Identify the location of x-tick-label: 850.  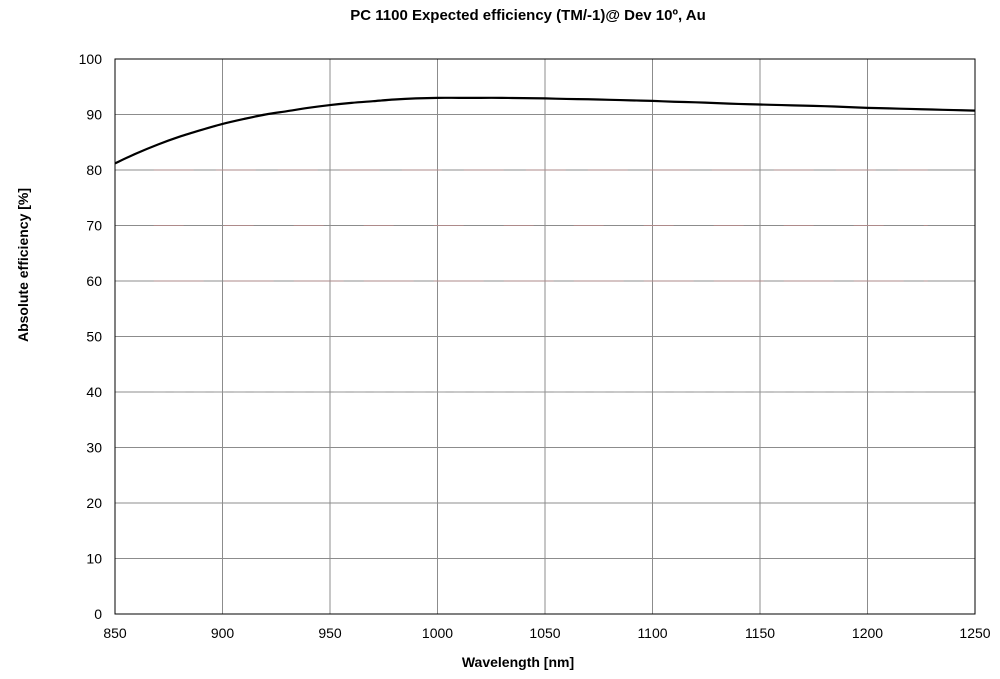
(115, 633).